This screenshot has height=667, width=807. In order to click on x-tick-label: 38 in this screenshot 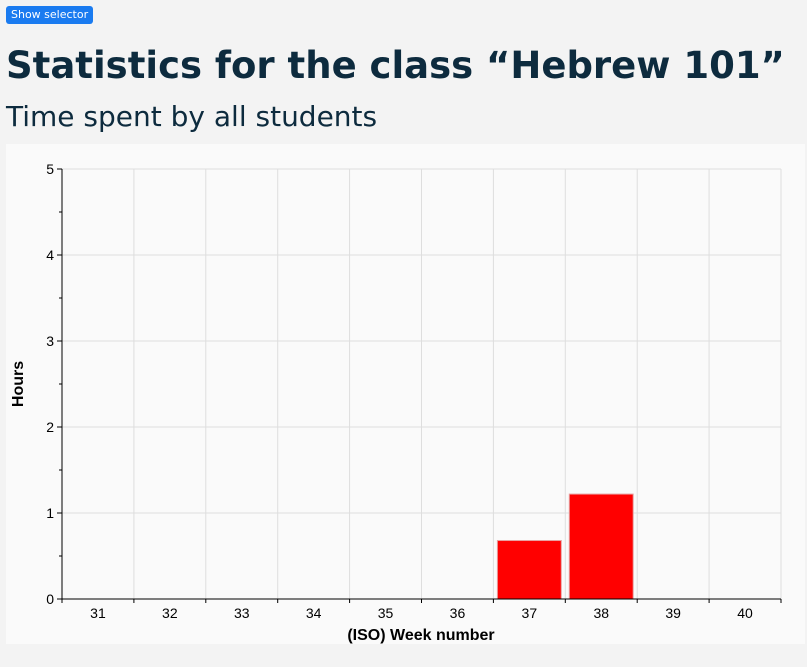, I will do `click(601, 613)`.